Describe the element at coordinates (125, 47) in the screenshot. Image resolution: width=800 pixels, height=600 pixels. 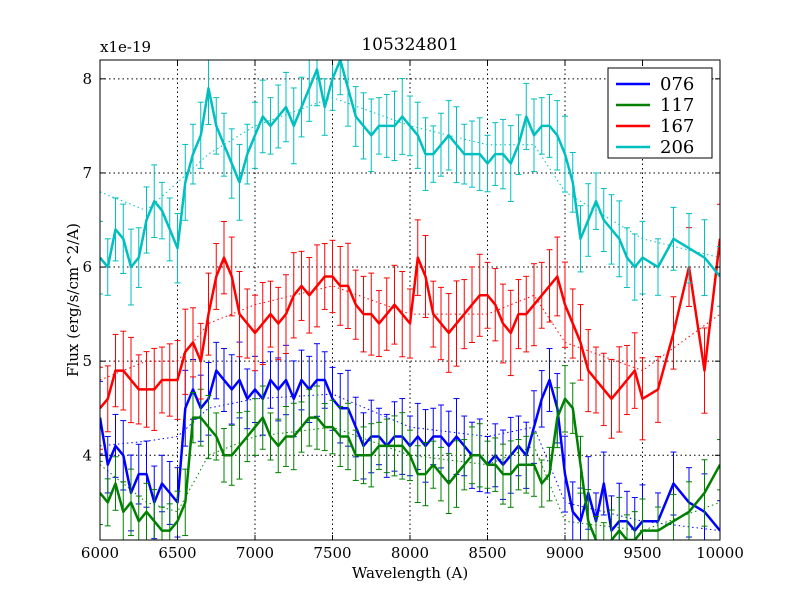
I see `y-offset-label: x1e-19` at that location.